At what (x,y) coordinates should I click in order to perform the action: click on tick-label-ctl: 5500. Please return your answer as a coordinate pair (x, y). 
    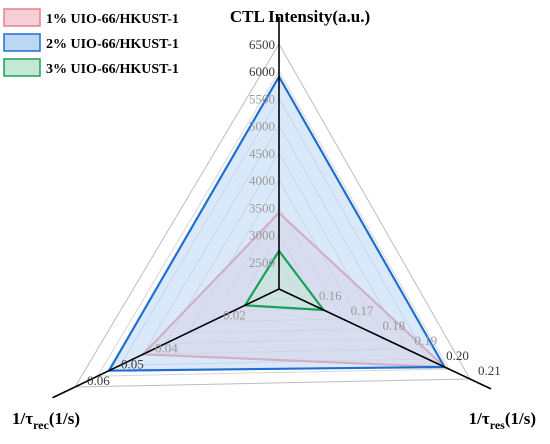
    Looking at the image, I should click on (262, 98).